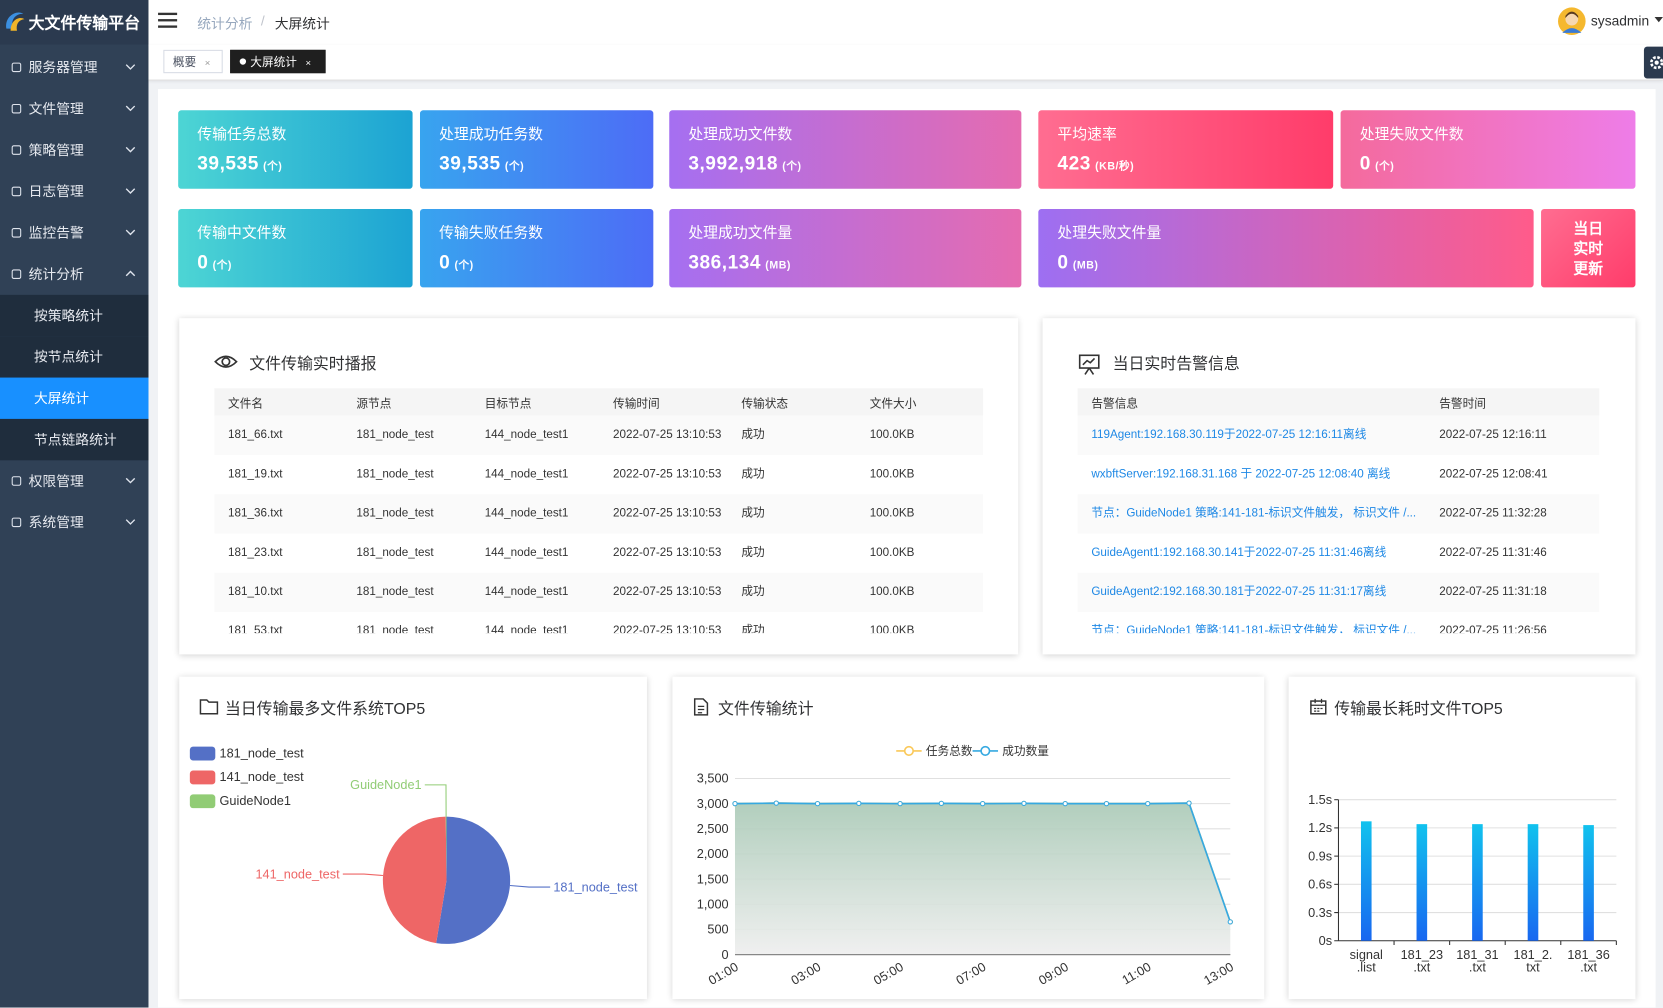 The image size is (1663, 1008). Describe the element at coordinates (1318, 706) in the screenshot. I see `calendar-icon` at that location.